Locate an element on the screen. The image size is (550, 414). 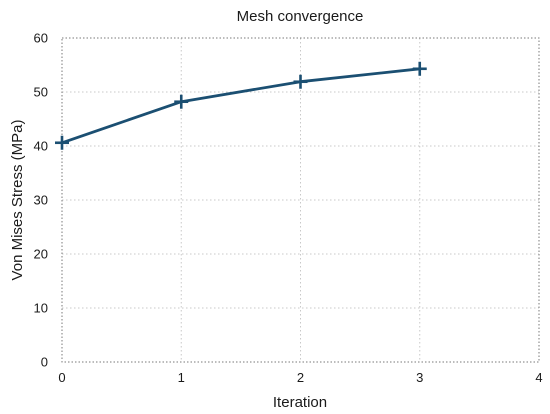
x-tick-label: 1 is located at coordinates (181, 377).